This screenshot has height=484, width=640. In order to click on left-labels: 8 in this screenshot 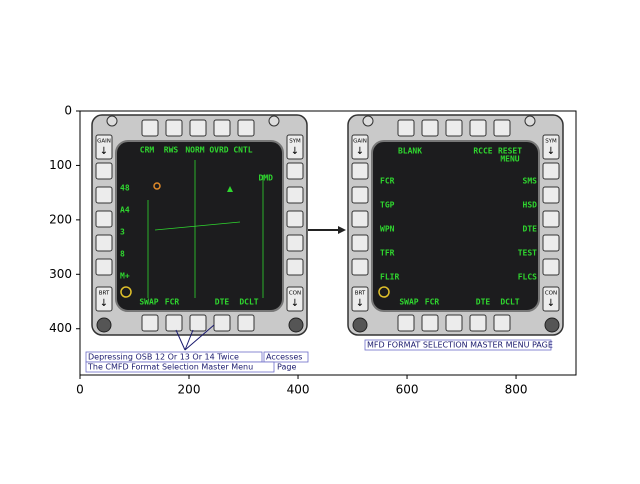, I will do `click(122, 254)`.